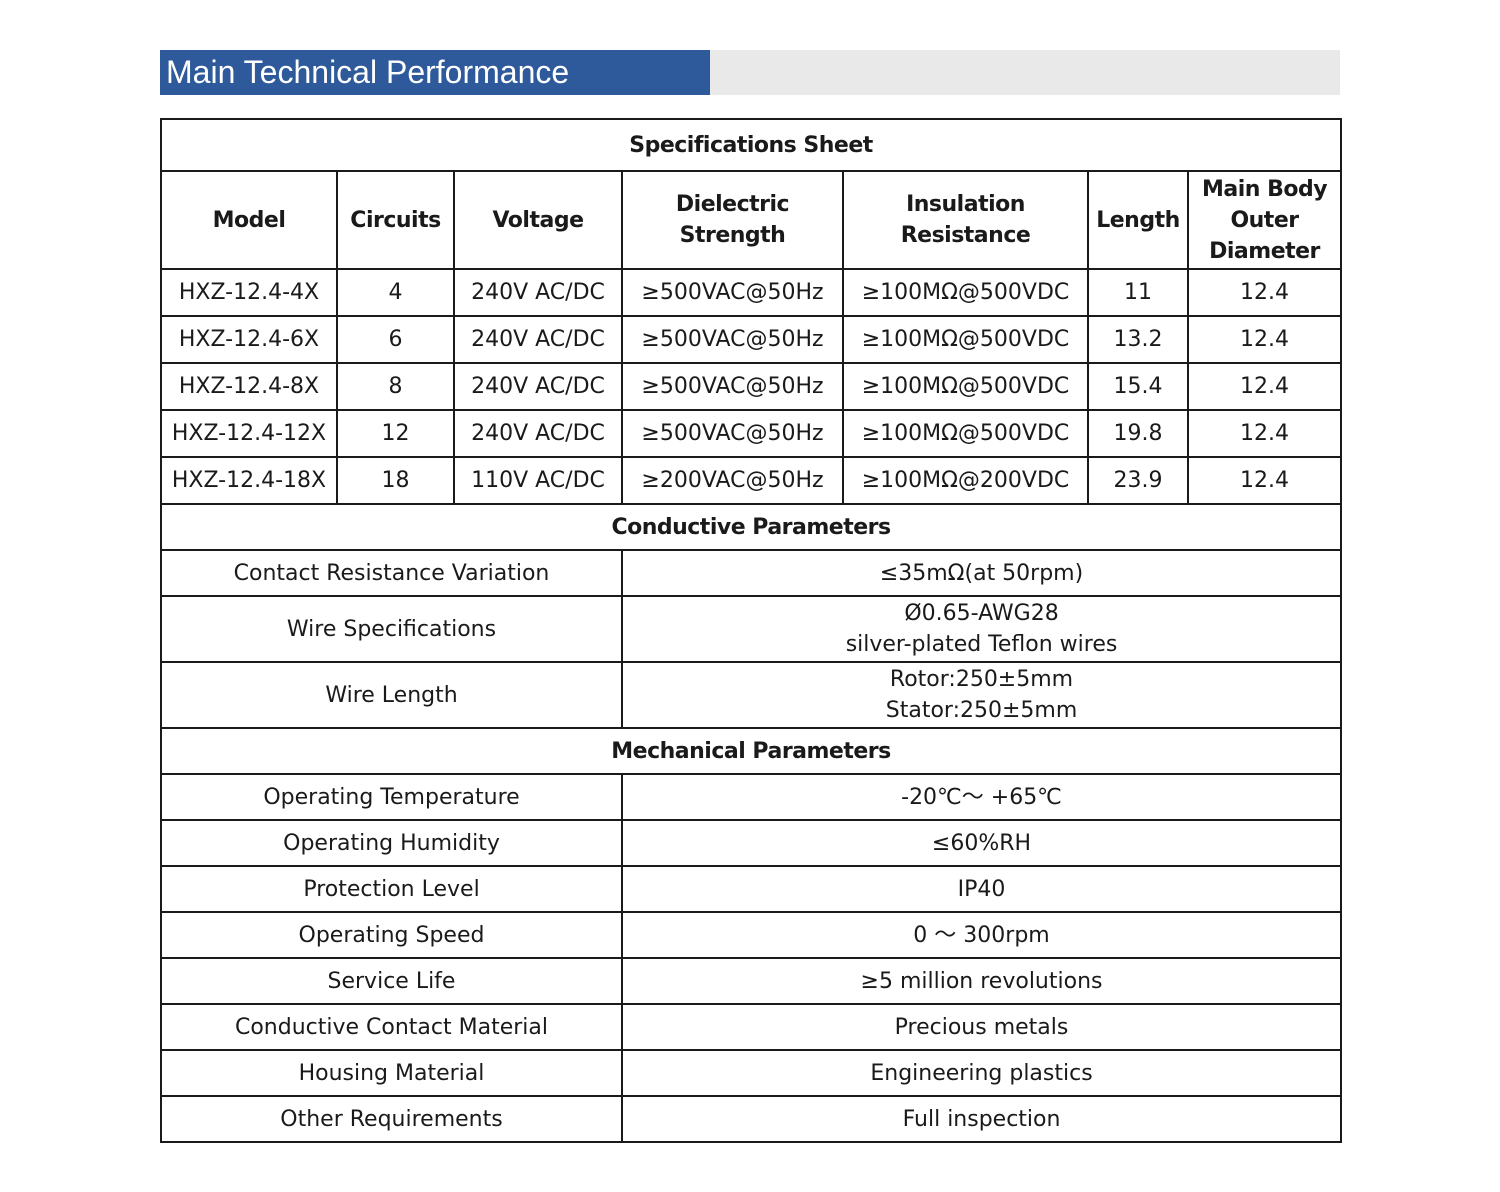 The height and width of the screenshot is (1192, 1500). I want to click on cell-model: HXZ-12.4-12X, so click(249, 433).